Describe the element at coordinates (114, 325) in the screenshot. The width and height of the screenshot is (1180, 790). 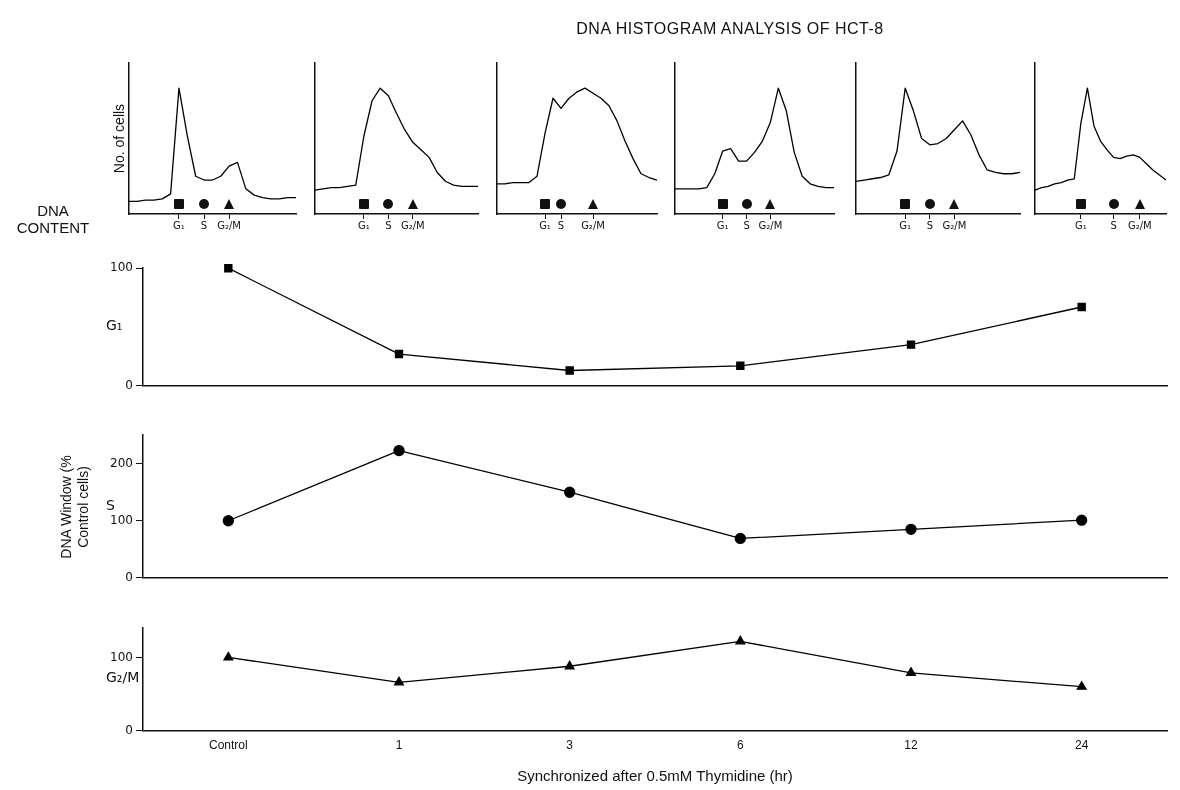
I see `text: G₁` at that location.